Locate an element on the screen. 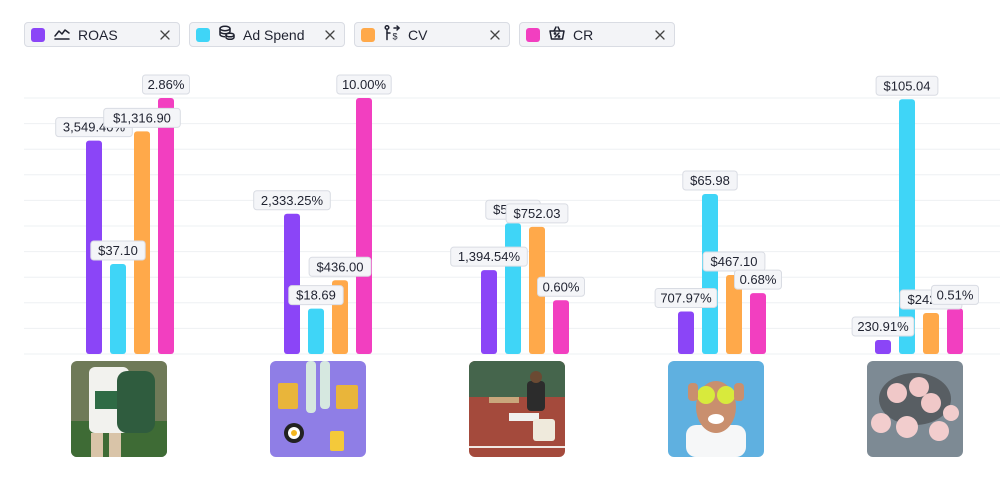 The image size is (1007, 478). legend-chip-cr: CR is located at coordinates (597, 34).